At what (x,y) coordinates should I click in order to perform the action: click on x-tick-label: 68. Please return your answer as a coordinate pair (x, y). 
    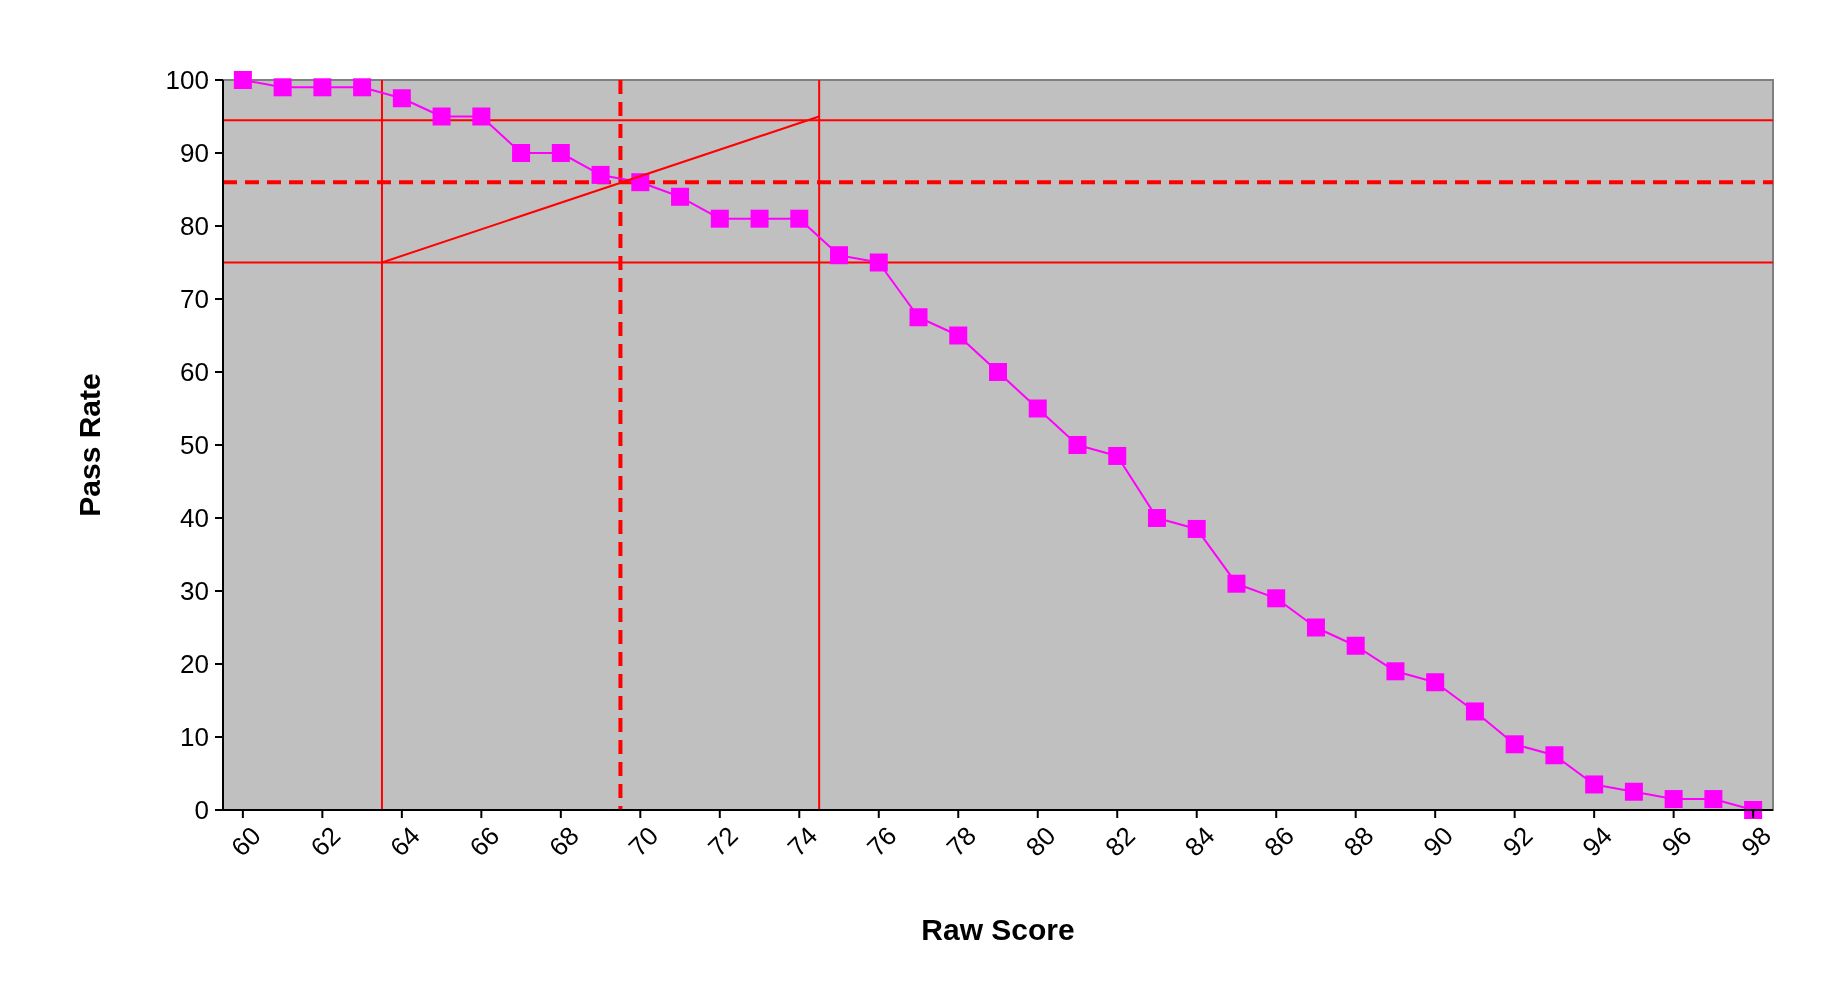
    Looking at the image, I should click on (563, 841).